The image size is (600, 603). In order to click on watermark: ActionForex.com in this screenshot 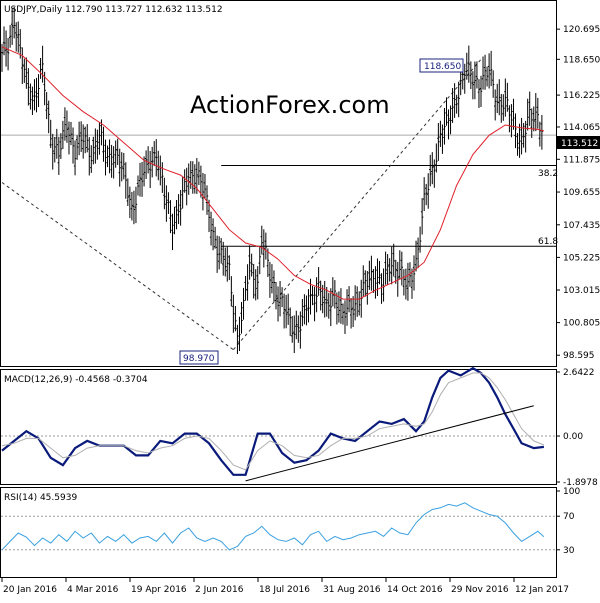, I will do `click(290, 105)`.